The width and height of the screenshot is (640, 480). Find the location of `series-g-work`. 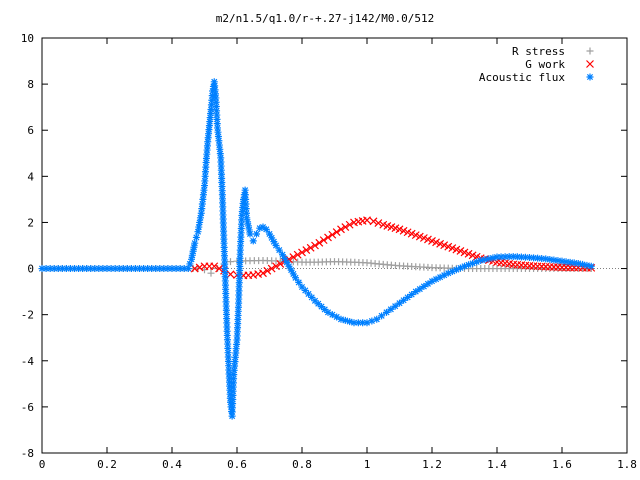

series-g-work is located at coordinates (393, 248).